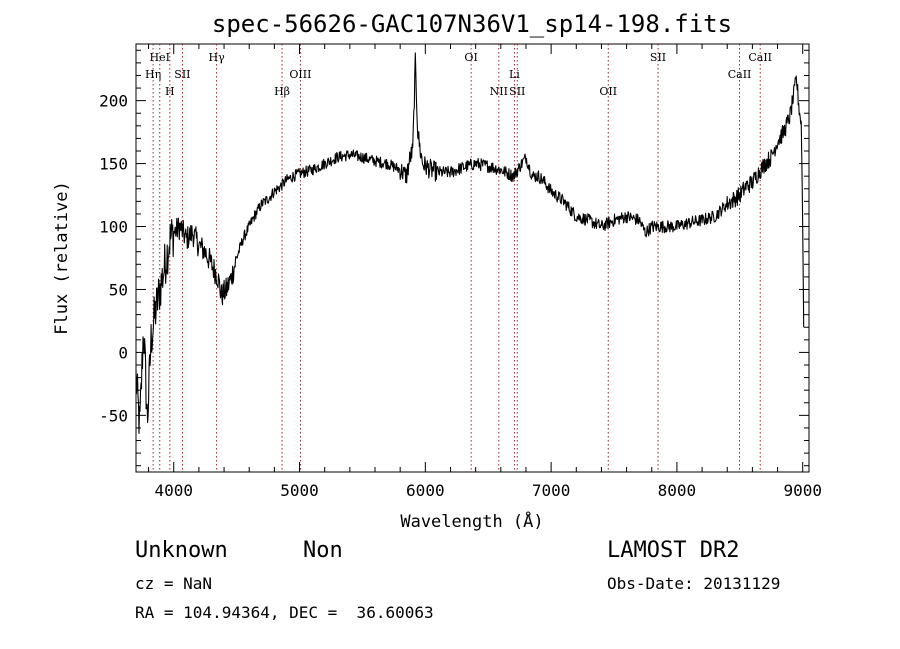 This screenshot has width=900, height=649. Describe the element at coordinates (694, 583) in the screenshot. I see `obs-date-label: Obs-Date: 20131129` at that location.